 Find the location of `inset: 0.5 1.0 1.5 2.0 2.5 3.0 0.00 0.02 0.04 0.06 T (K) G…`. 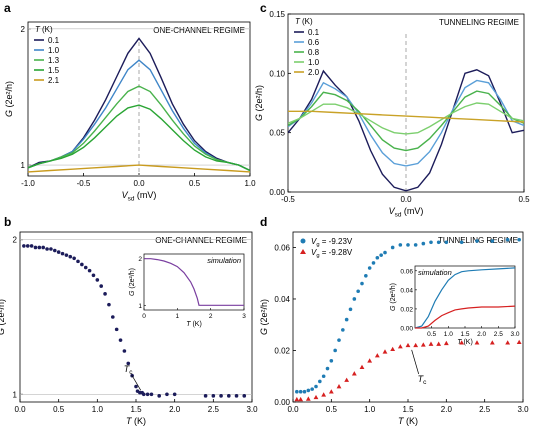

inset: 0.5 1.0 1.5 2.0 2.5 3.0 0.00 0.02 0.04 0.06 T (K) G… is located at coordinates (455, 305).